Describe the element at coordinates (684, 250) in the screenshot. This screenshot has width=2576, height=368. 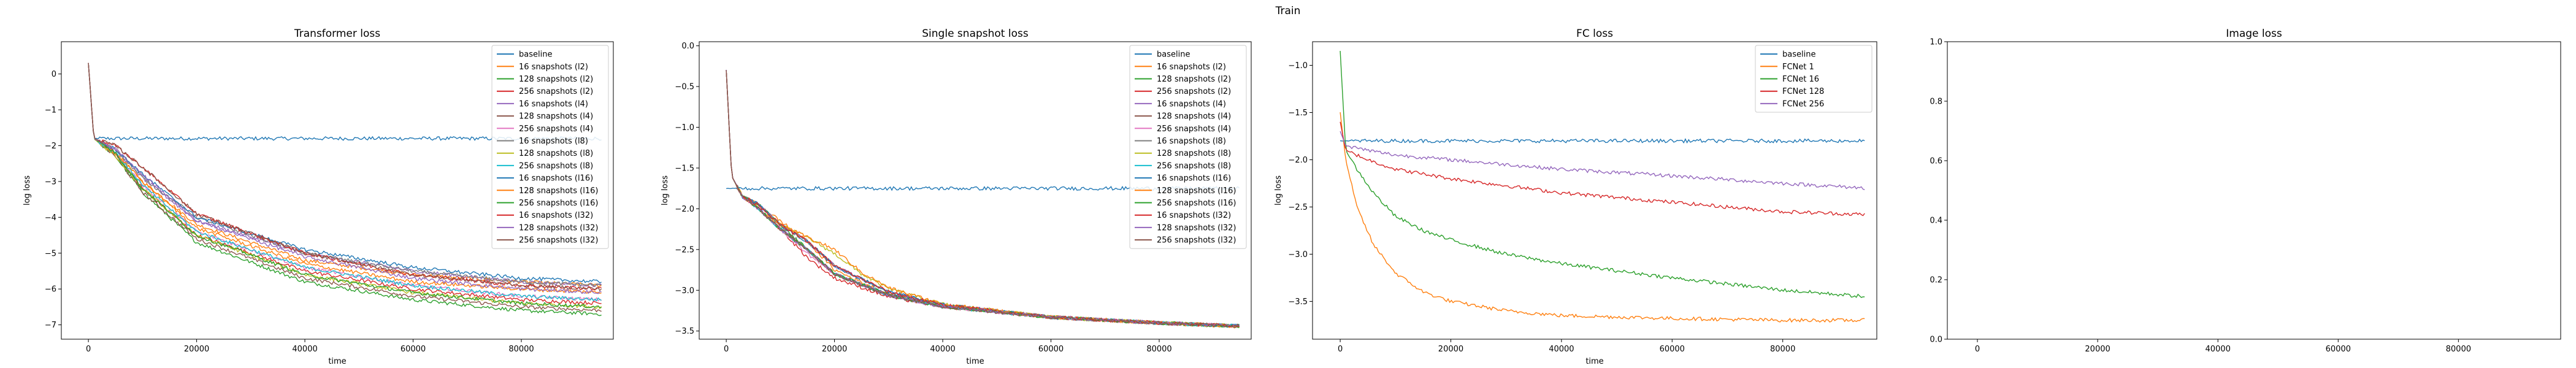
I see `y-tick-label: −2.5` at that location.